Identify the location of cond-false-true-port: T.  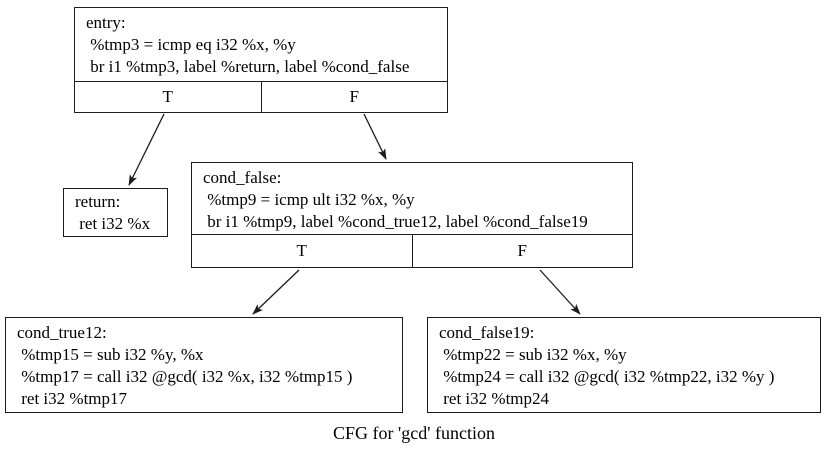
(301, 250).